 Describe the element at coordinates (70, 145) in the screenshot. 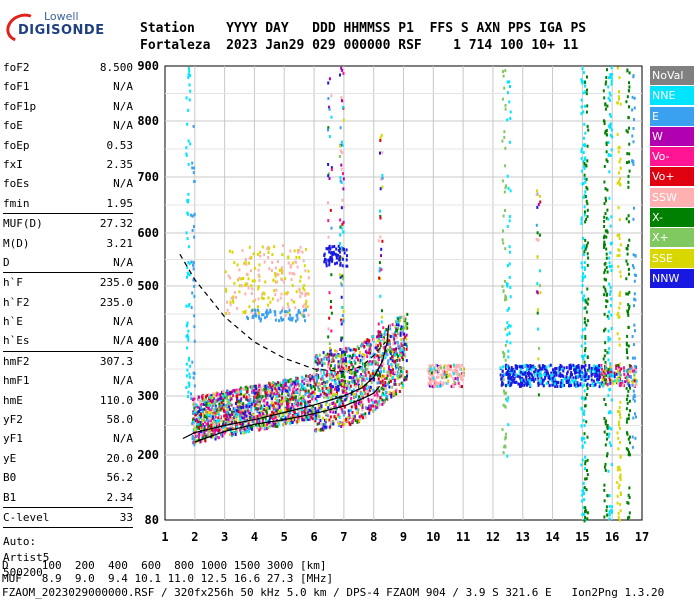

I see `param-row: foEp 0.53` at that location.